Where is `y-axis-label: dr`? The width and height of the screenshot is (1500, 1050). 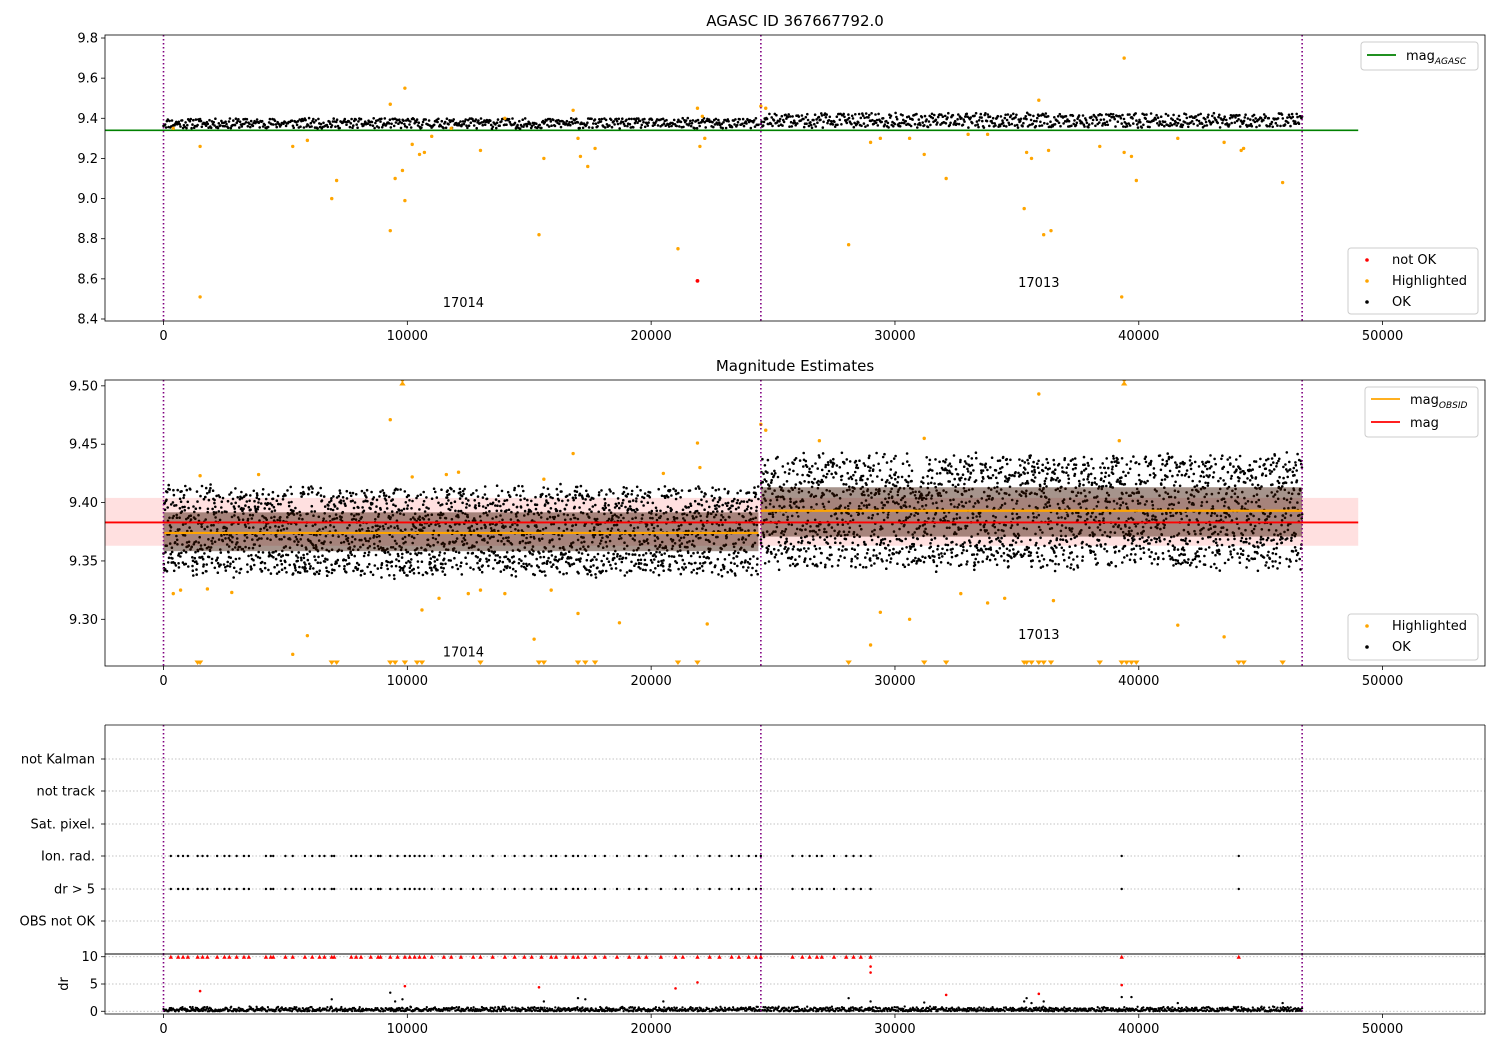
y-axis-label: dr is located at coordinates (64, 984).